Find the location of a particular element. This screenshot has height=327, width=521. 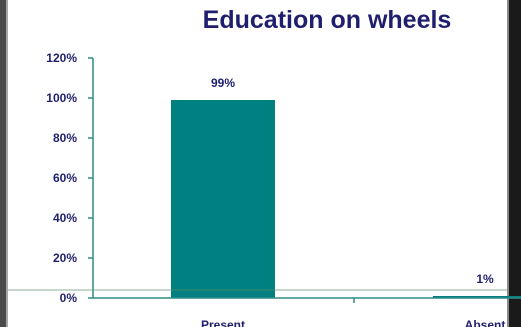

window-right-border-highlight is located at coordinates (508, 163).